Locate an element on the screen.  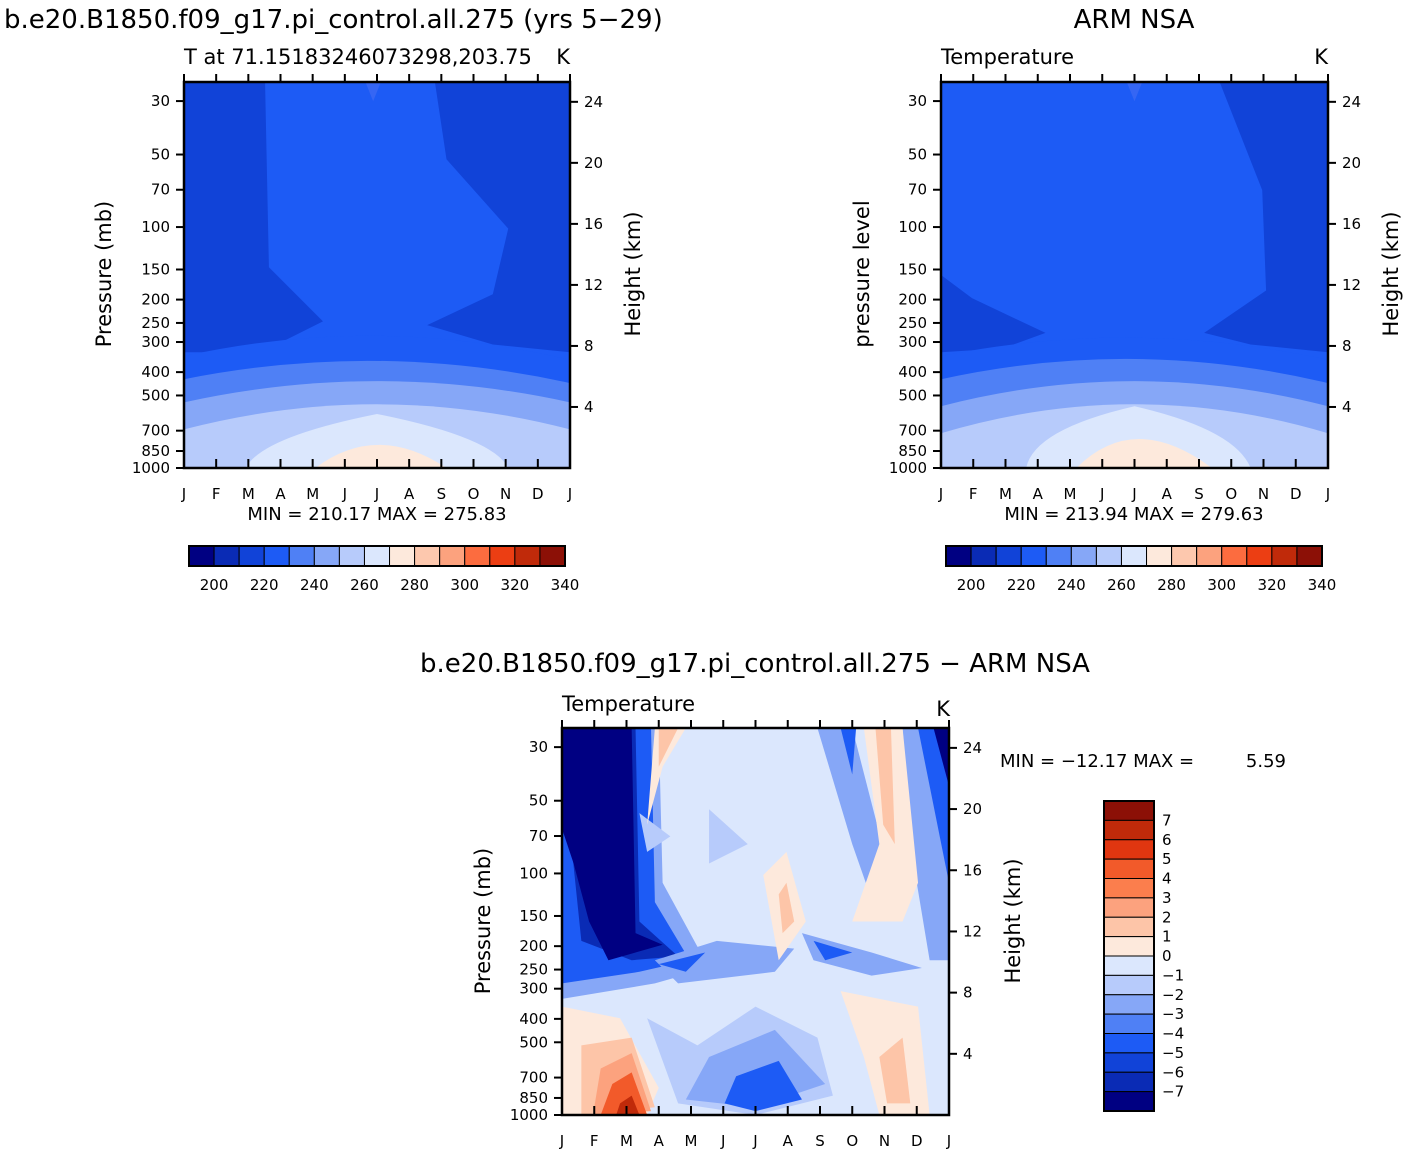
cold-region-east is located at coordinates (498, 217).